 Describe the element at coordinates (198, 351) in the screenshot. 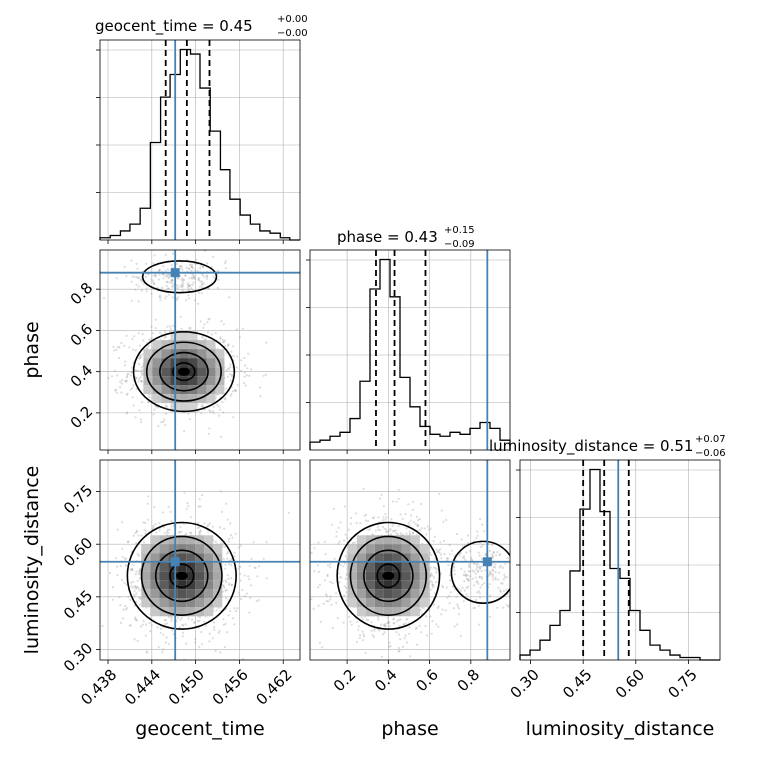

I see `joint-geocent-time-phase` at that location.